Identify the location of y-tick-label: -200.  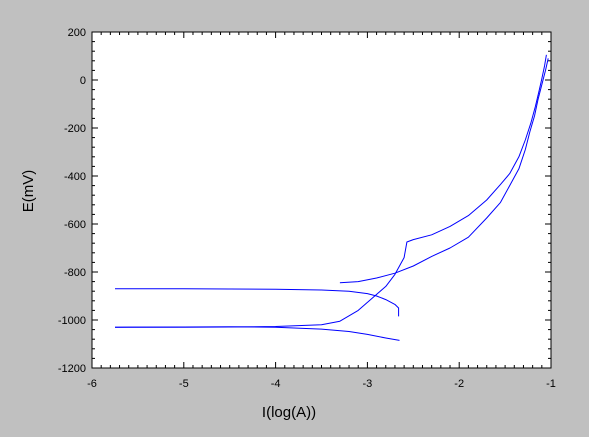
(75, 129).